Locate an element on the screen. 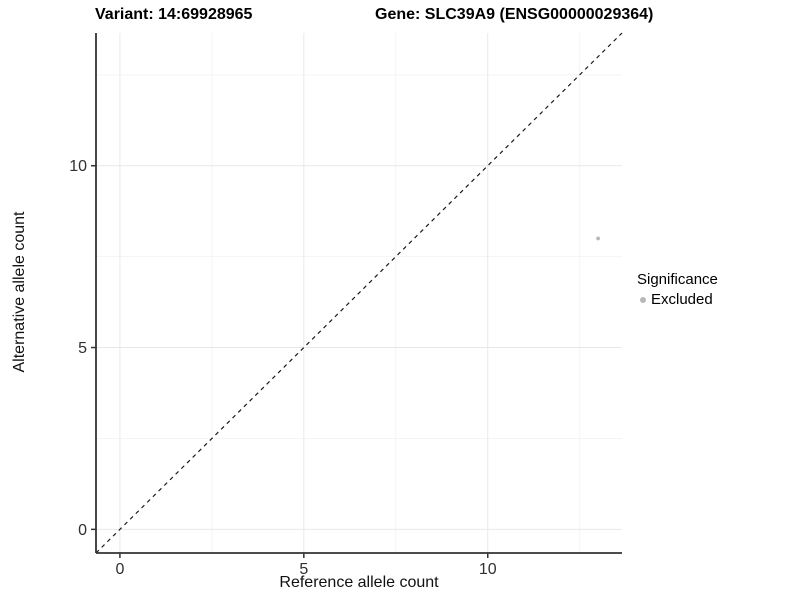  x-axis-title: Reference allele count is located at coordinates (359, 582).